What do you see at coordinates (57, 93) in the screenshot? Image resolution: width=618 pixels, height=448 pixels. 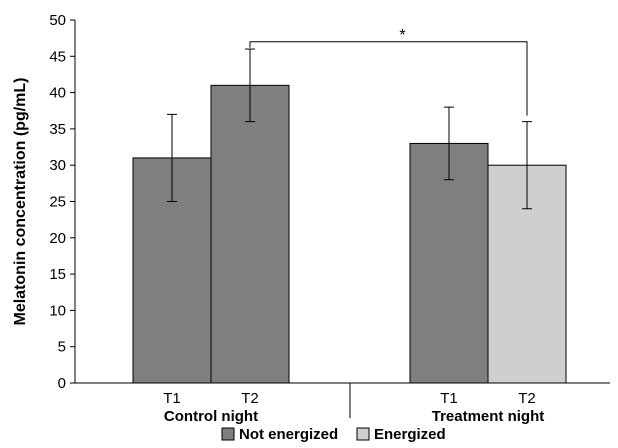 I see `y-tick-label: 40` at bounding box center [57, 93].